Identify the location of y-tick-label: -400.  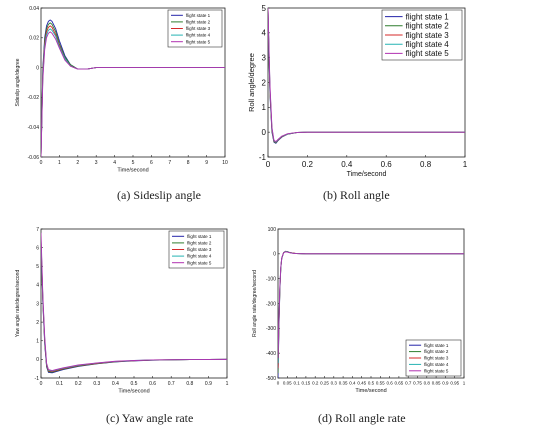
(271, 354).